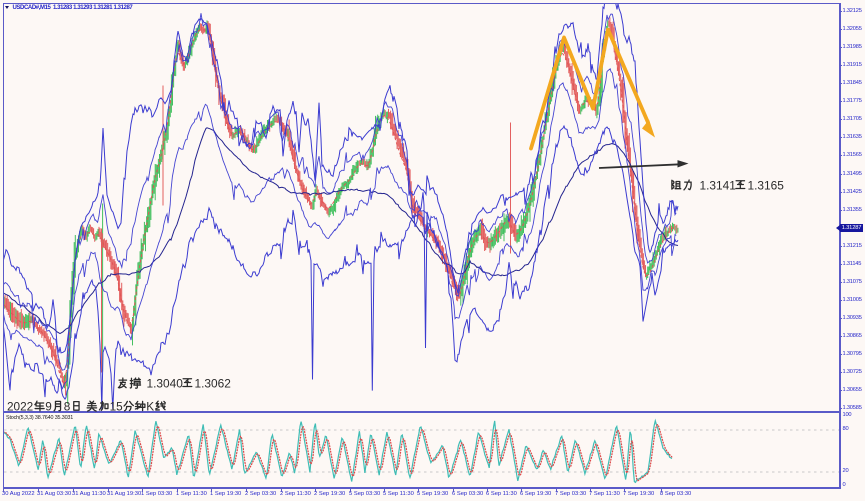  I want to click on svg-text: 1.3062, so click(213, 383).